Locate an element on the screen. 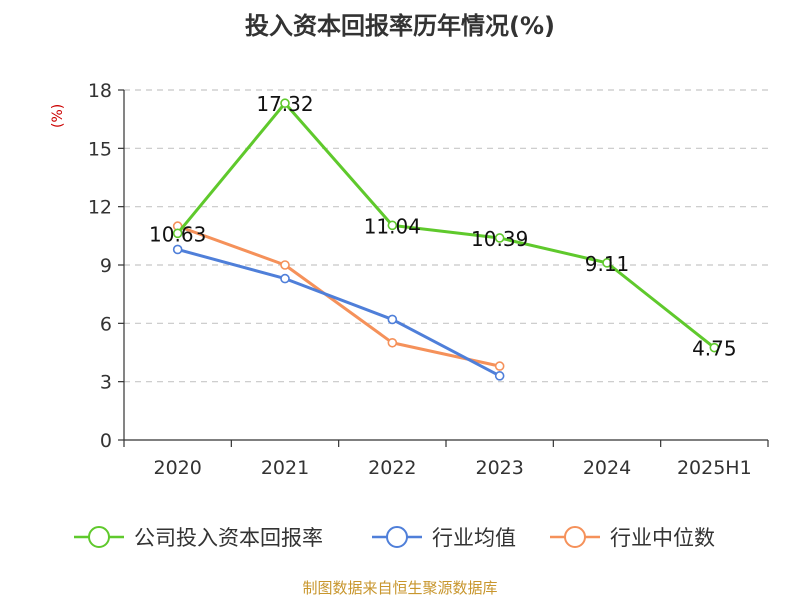 This screenshot has height=600, width=800. data-label: 11.04 is located at coordinates (392, 226).